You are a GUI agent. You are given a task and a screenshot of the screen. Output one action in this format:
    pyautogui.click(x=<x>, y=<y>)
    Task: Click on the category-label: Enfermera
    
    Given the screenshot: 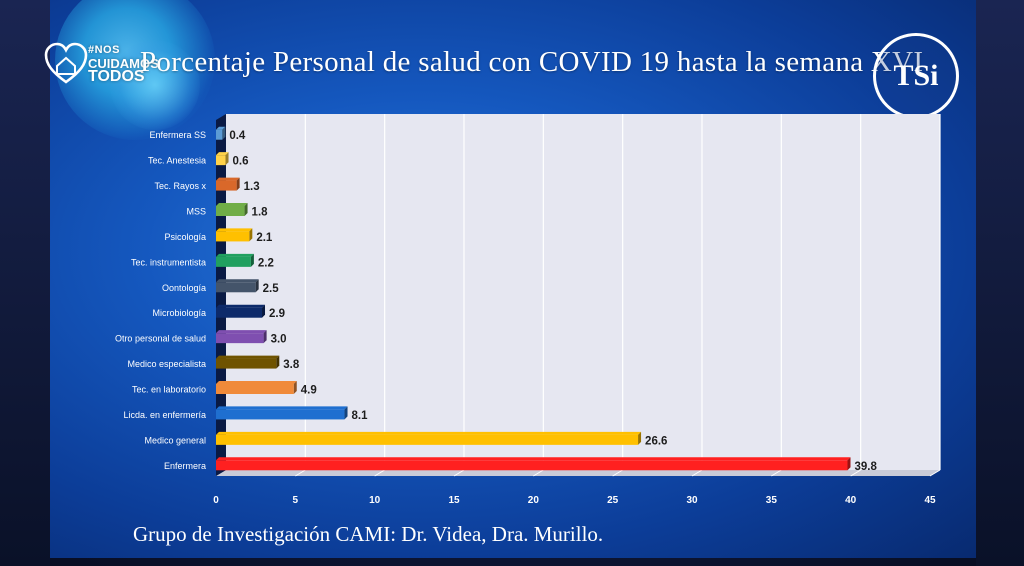 What is the action you would take?
    pyautogui.click(x=185, y=466)
    